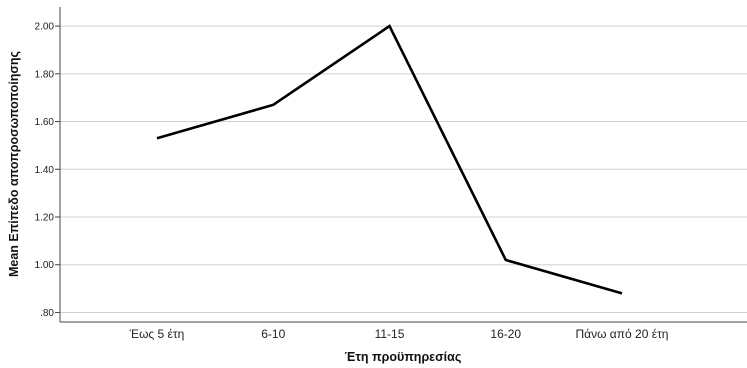 The image size is (747, 368). I want to click on y-axis-ticks: 2.00 1.80 1.60 1.40 1.20 1.00 .80, so click(47, 170).